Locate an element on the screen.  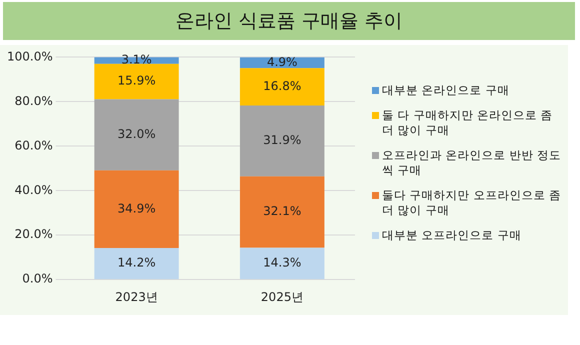
data-label: 32.1% is located at coordinates (282, 211).